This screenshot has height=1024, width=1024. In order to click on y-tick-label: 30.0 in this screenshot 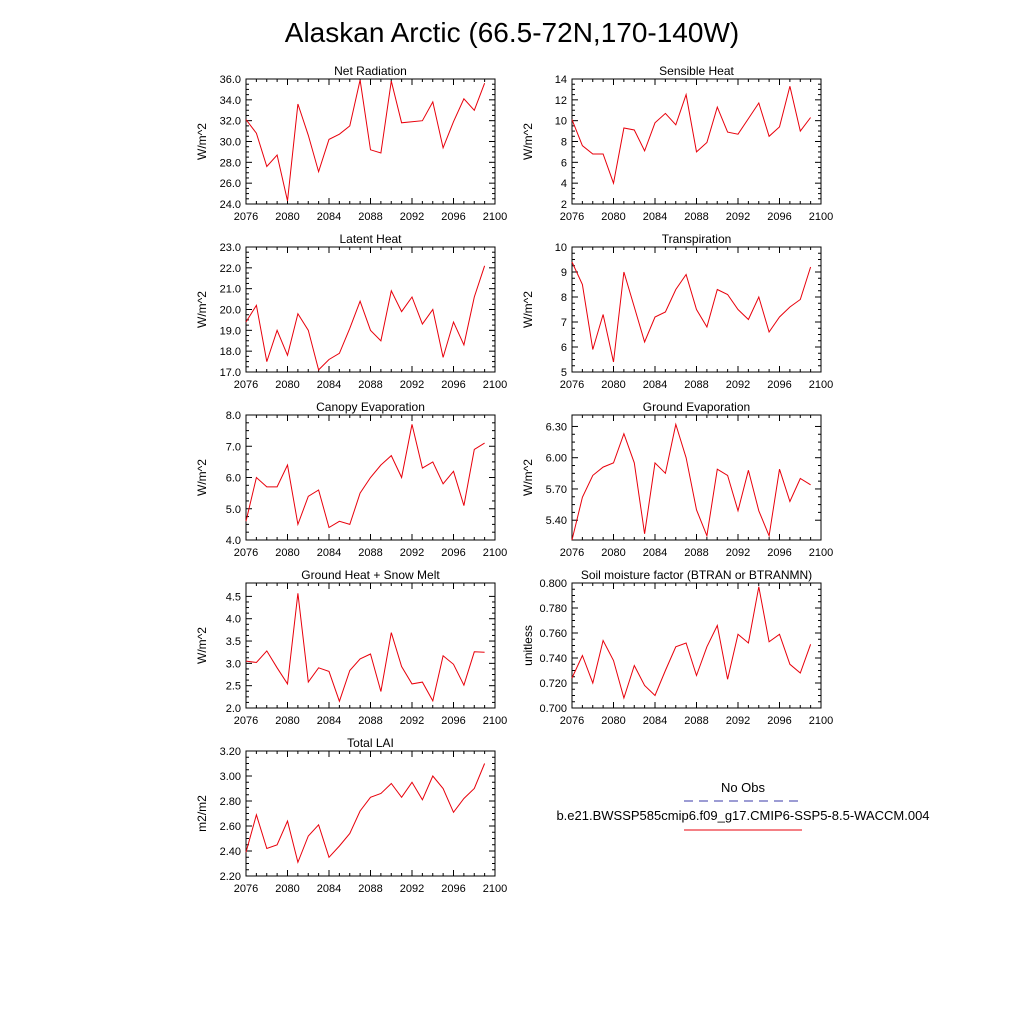, I will do `click(230, 143)`.